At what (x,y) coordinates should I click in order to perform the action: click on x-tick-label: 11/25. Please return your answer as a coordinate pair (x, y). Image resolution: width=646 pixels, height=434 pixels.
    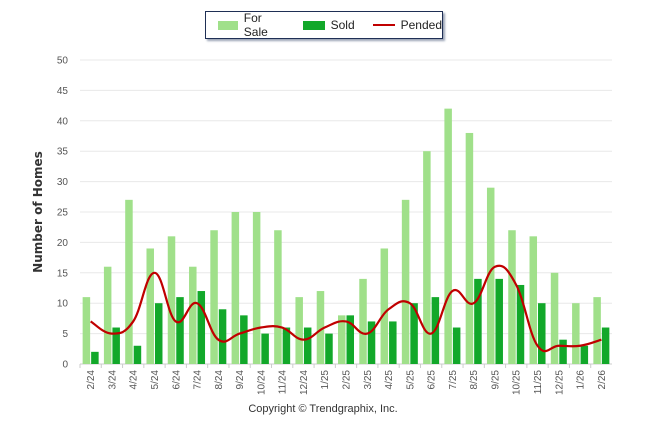
    Looking at the image, I should click on (538, 382).